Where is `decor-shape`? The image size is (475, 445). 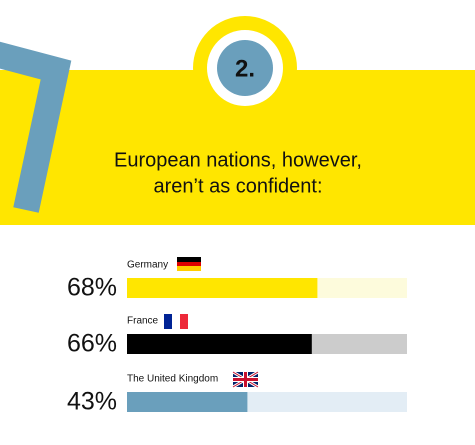 decor-shape is located at coordinates (36, 127).